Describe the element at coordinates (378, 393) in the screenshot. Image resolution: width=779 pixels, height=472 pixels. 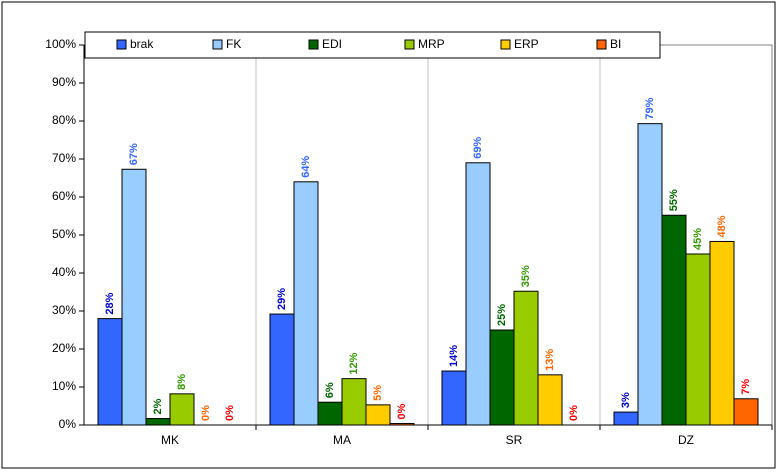
I see `value-label: 5%` at that location.